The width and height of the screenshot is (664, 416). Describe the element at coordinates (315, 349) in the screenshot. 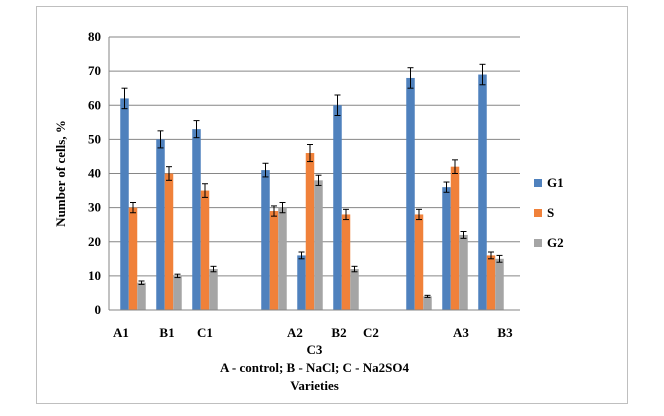

I see `x-tick-label-C3: C3` at that location.